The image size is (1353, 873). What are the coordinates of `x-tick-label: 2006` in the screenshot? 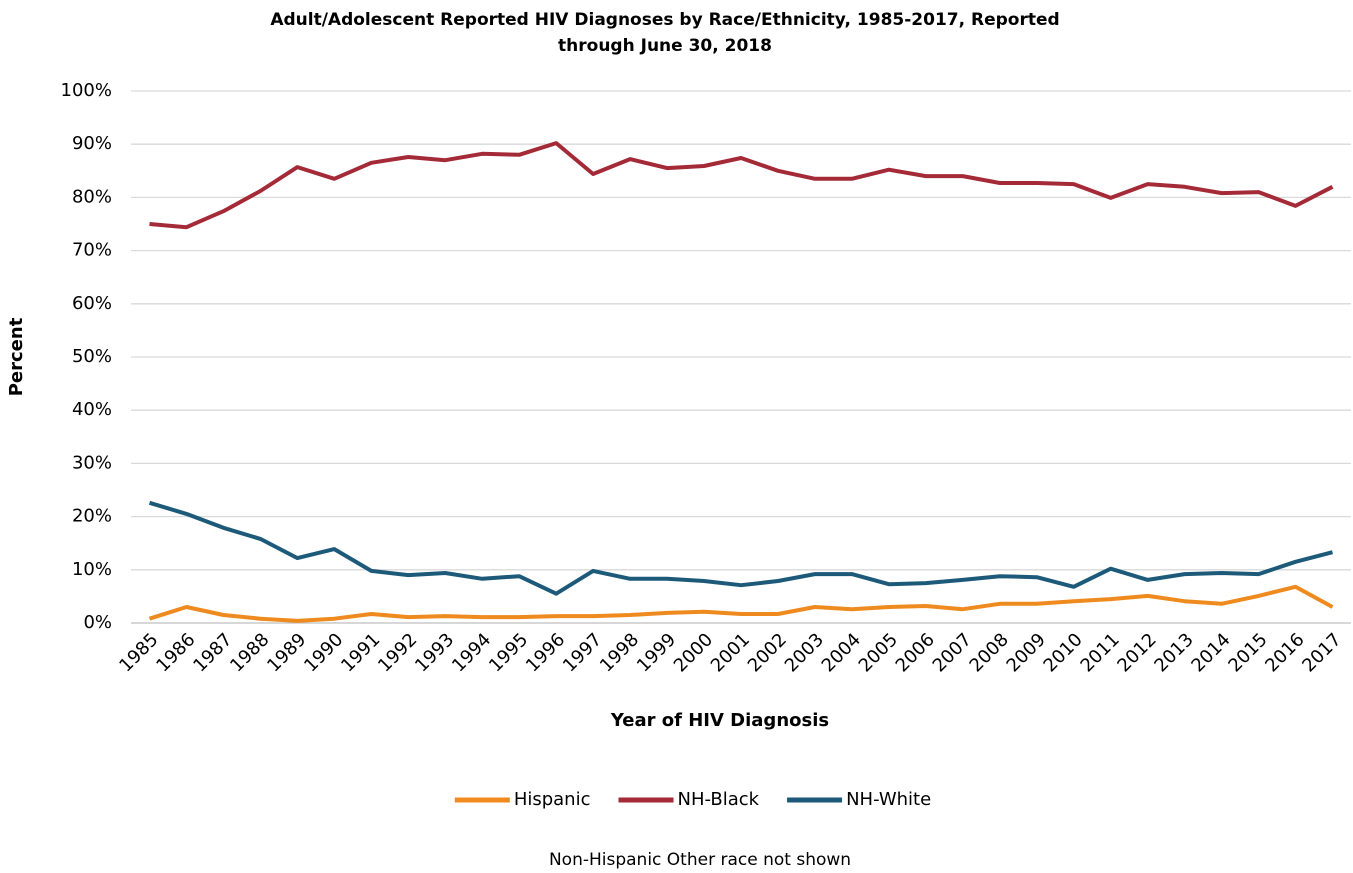 It's located at (915, 652).